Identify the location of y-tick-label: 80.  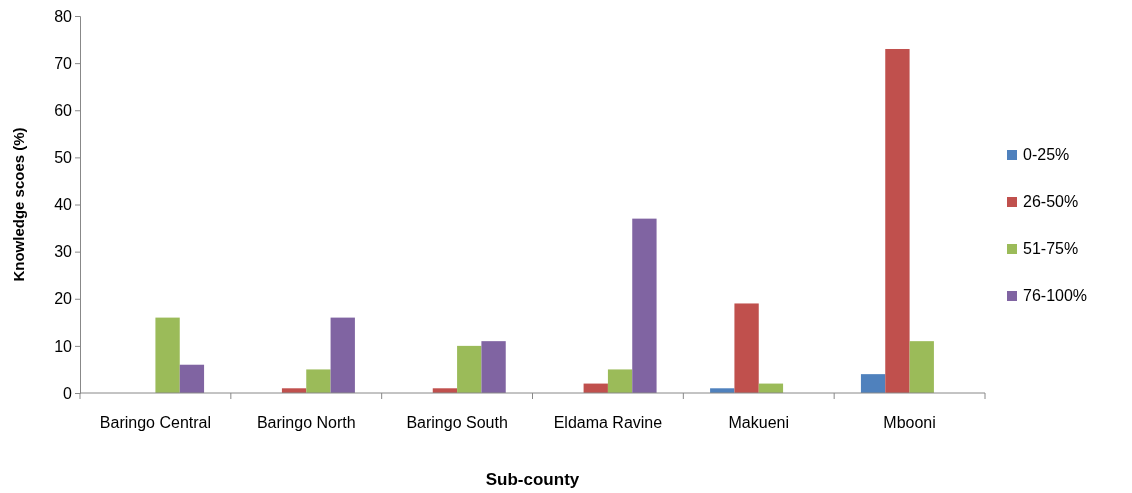
(63, 16).